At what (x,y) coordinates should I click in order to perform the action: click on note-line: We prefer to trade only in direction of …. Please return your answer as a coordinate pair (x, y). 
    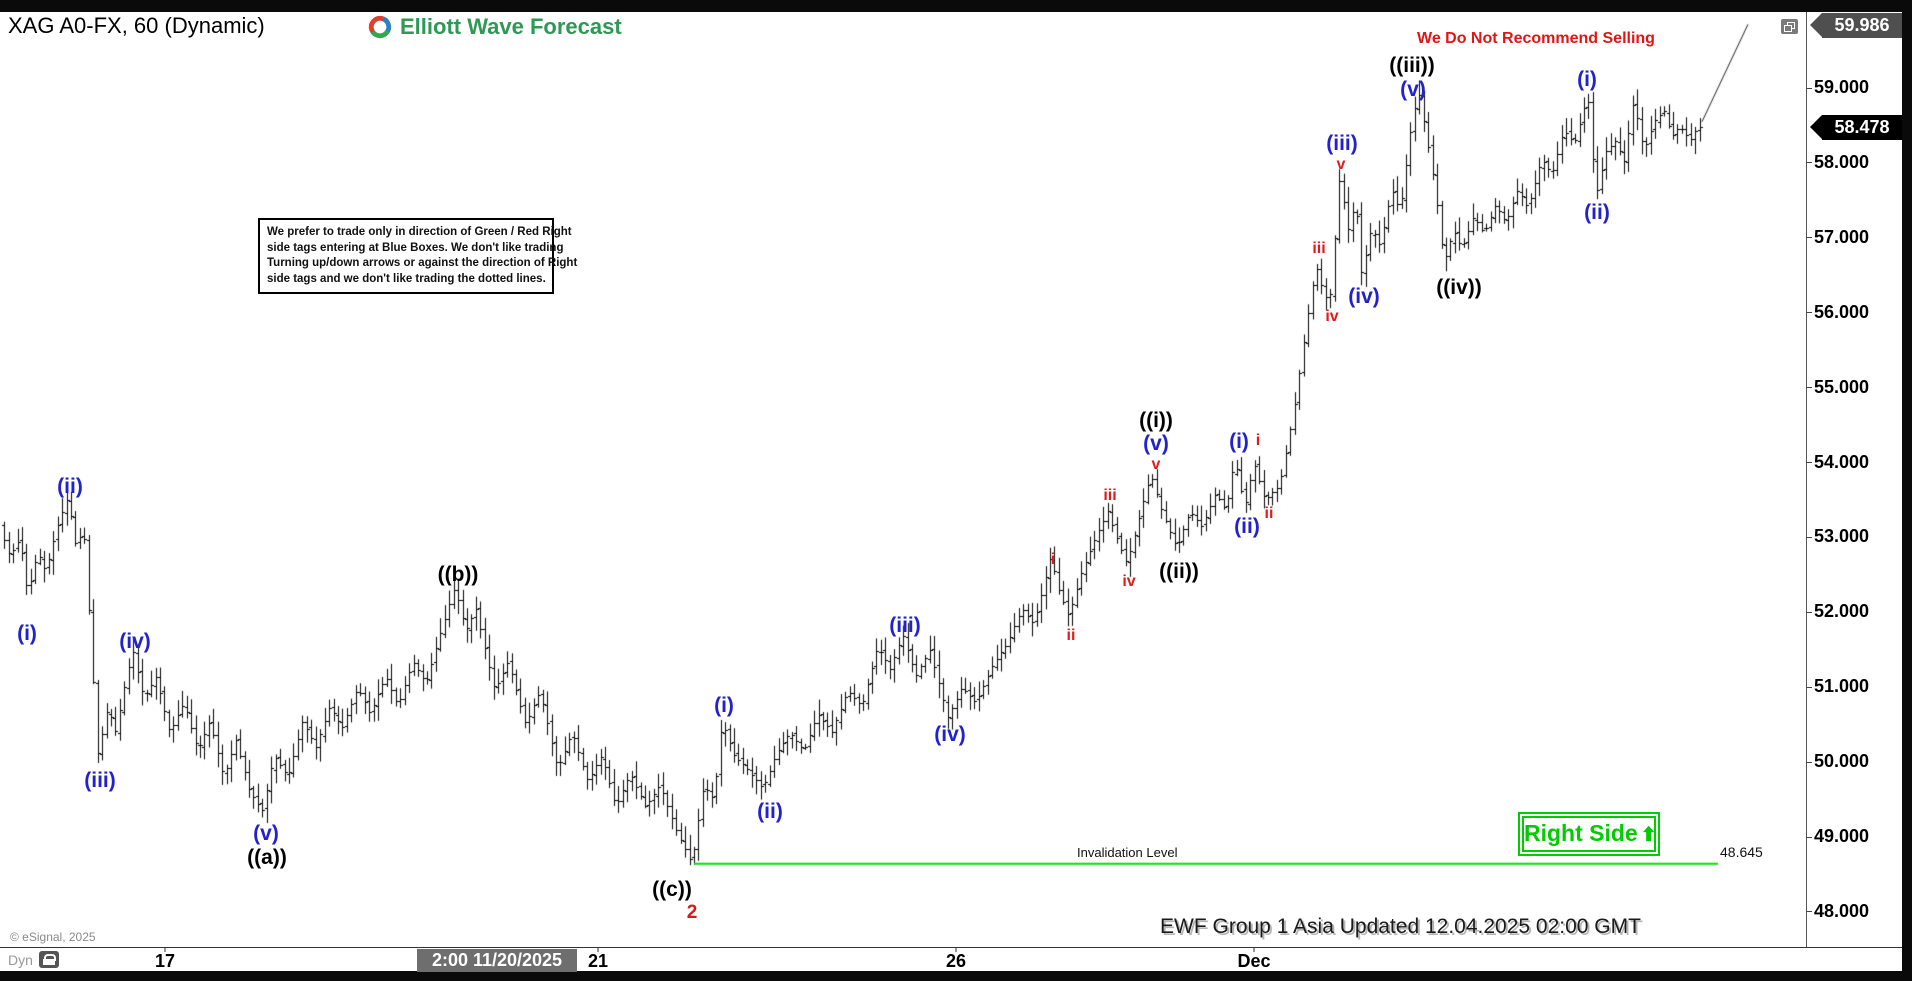
    Looking at the image, I should click on (419, 232).